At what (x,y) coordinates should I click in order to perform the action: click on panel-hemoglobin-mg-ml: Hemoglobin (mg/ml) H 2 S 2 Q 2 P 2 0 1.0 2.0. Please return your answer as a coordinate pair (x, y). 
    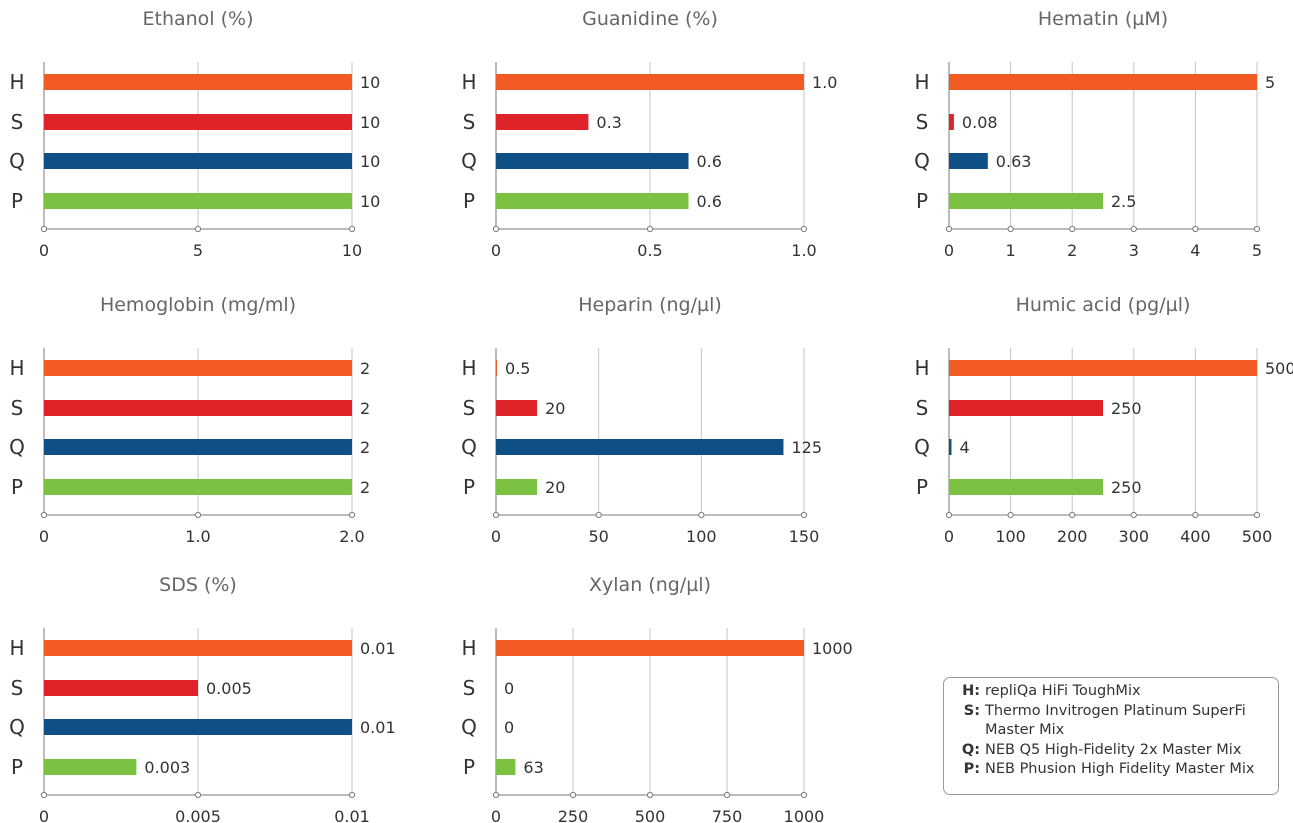
    Looking at the image, I should click on (189, 420).